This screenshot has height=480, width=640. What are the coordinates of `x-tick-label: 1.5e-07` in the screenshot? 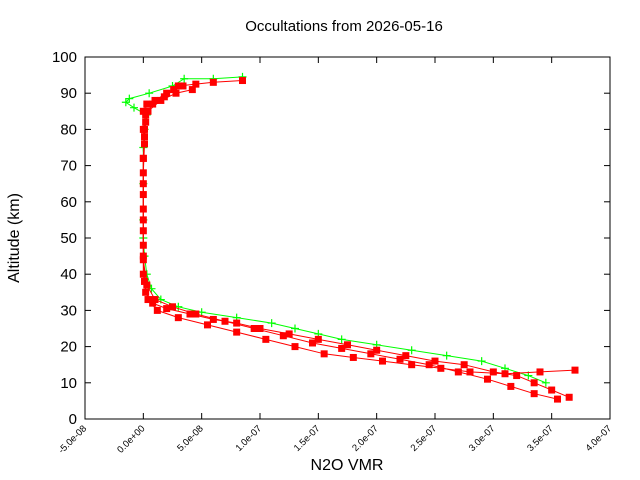 It's located at (307, 438).